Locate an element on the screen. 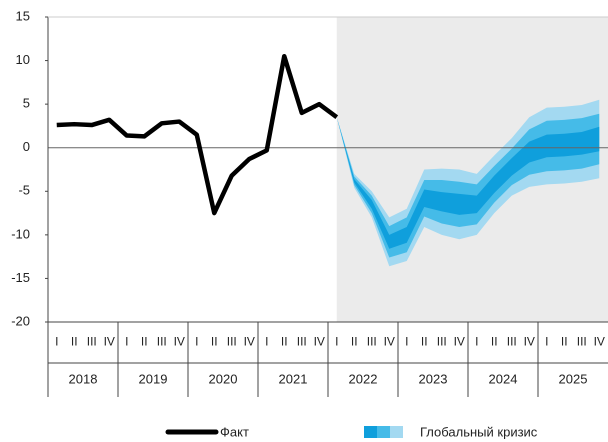 Image resolution: width=608 pixels, height=442 pixels. legend-label: Факт is located at coordinates (234, 431).